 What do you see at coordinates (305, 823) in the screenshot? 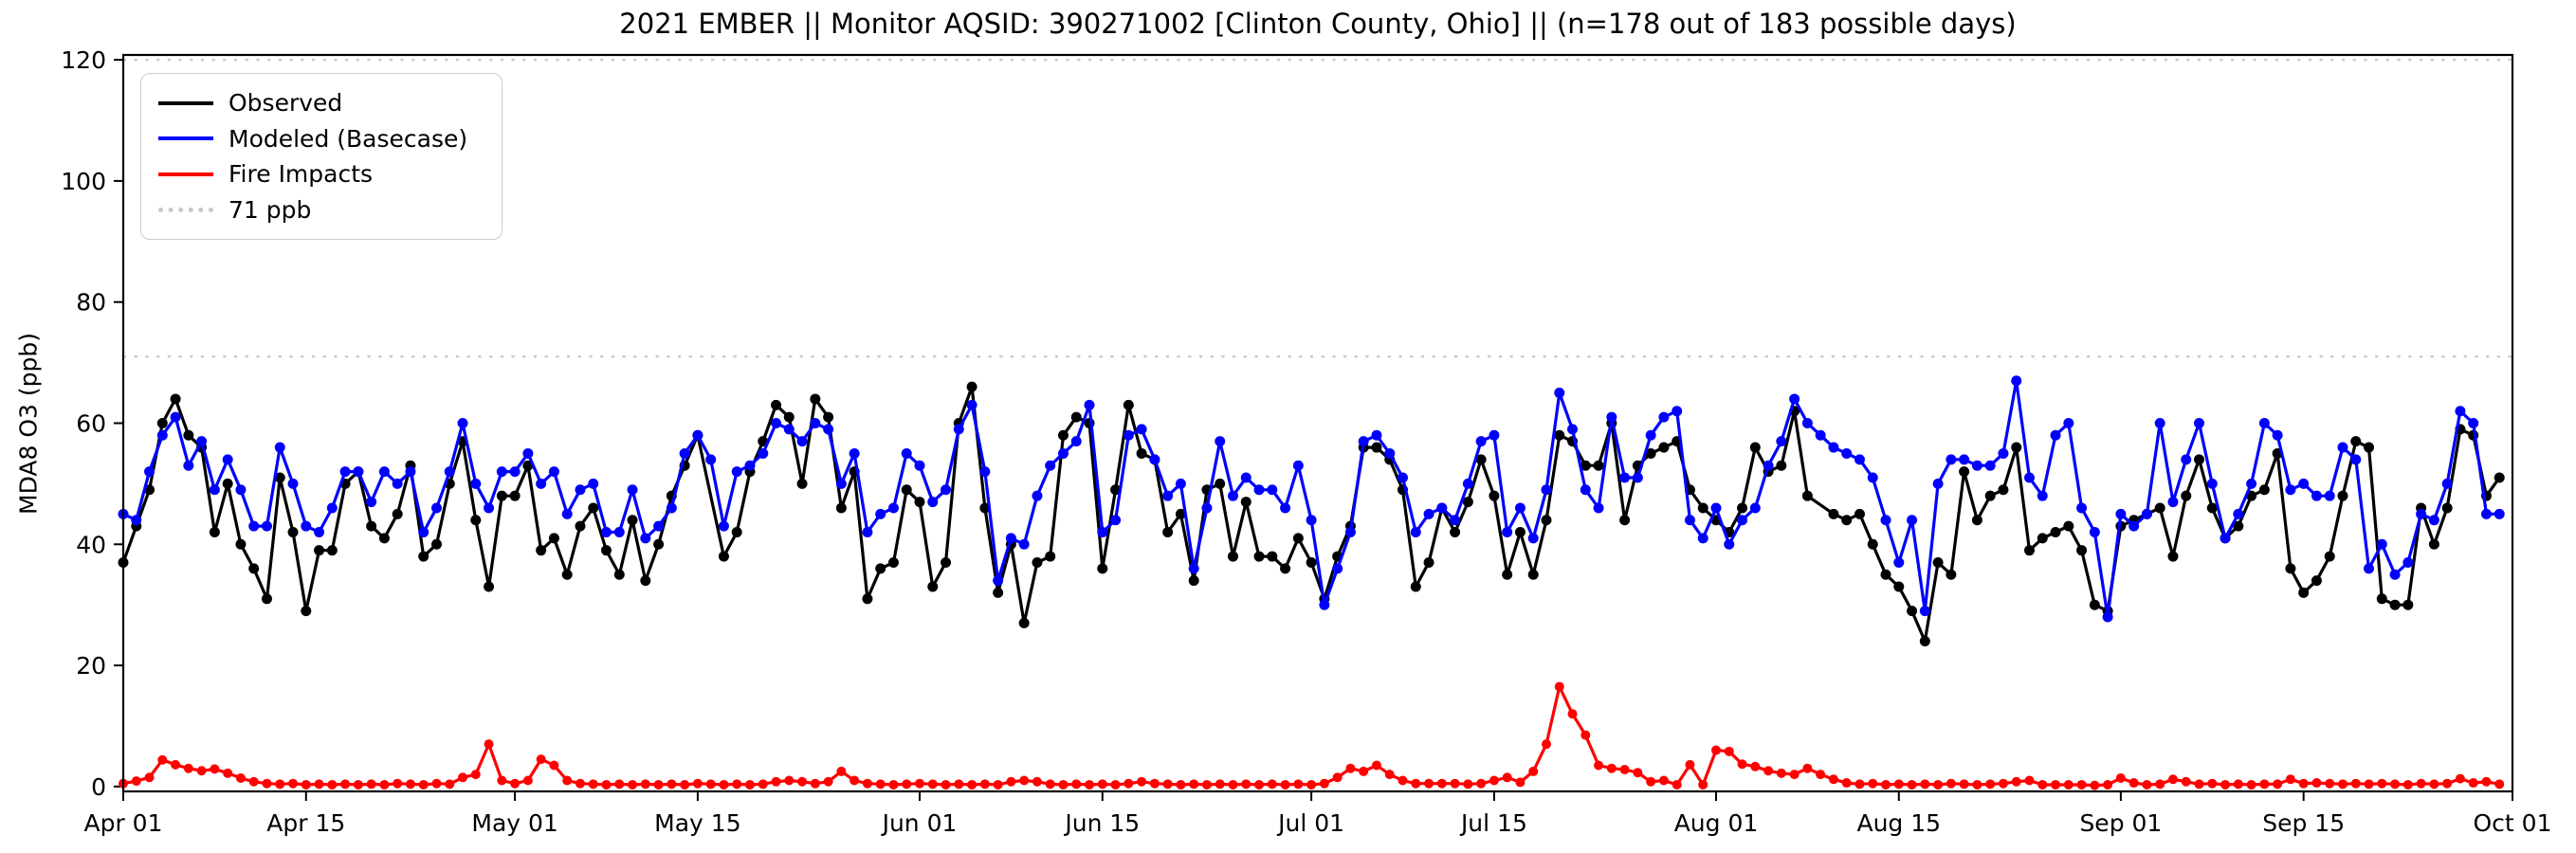
I see `x-tick-label: Apr 15` at bounding box center [305, 823].